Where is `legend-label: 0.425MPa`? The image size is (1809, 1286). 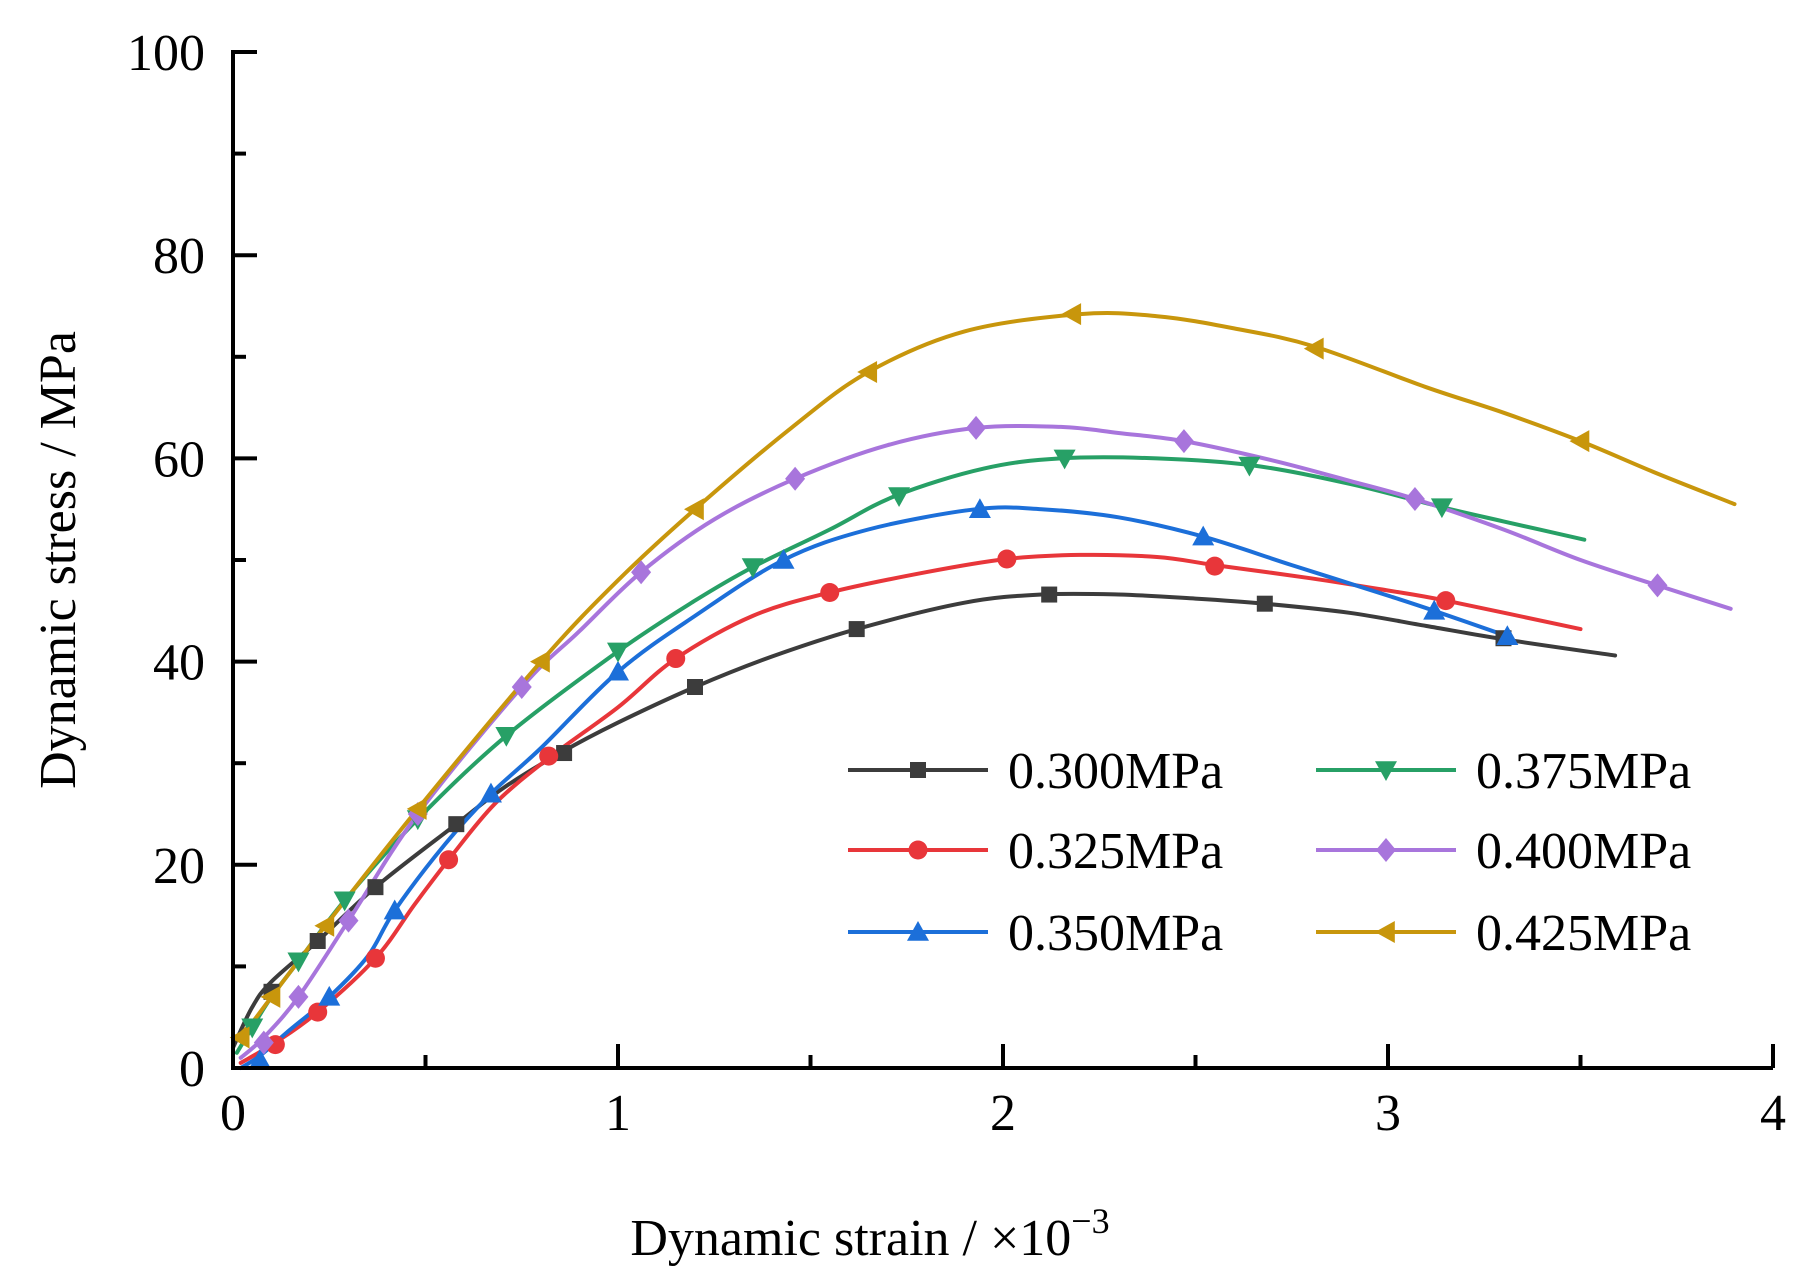 legend-label: 0.425MPa is located at coordinates (1583, 933).